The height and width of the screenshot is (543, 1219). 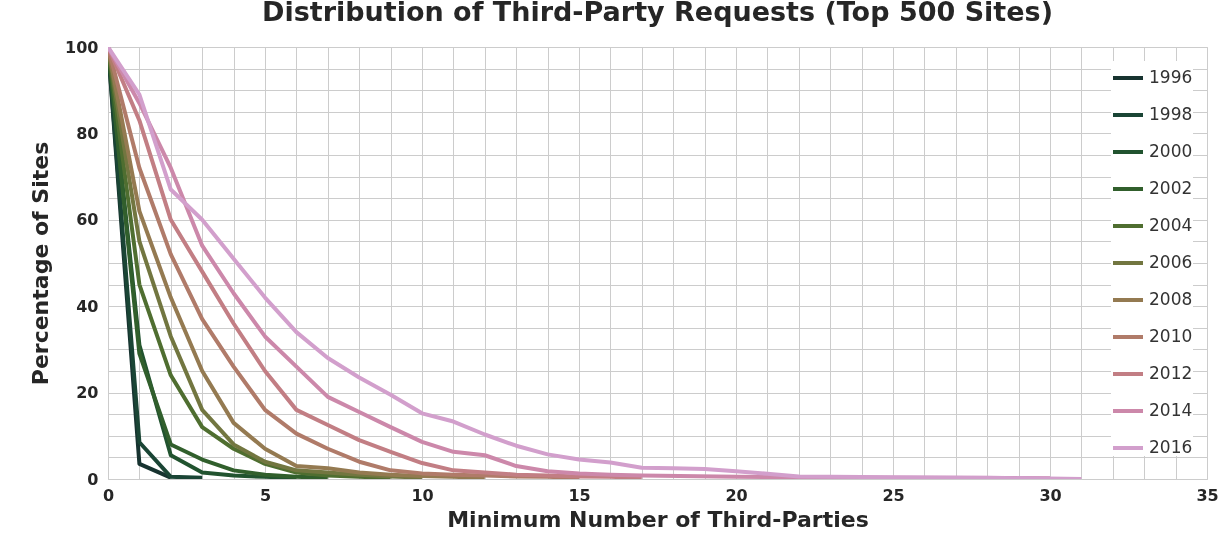 What do you see at coordinates (1171, 114) in the screenshot?
I see `legend-label: 1998` at bounding box center [1171, 114].